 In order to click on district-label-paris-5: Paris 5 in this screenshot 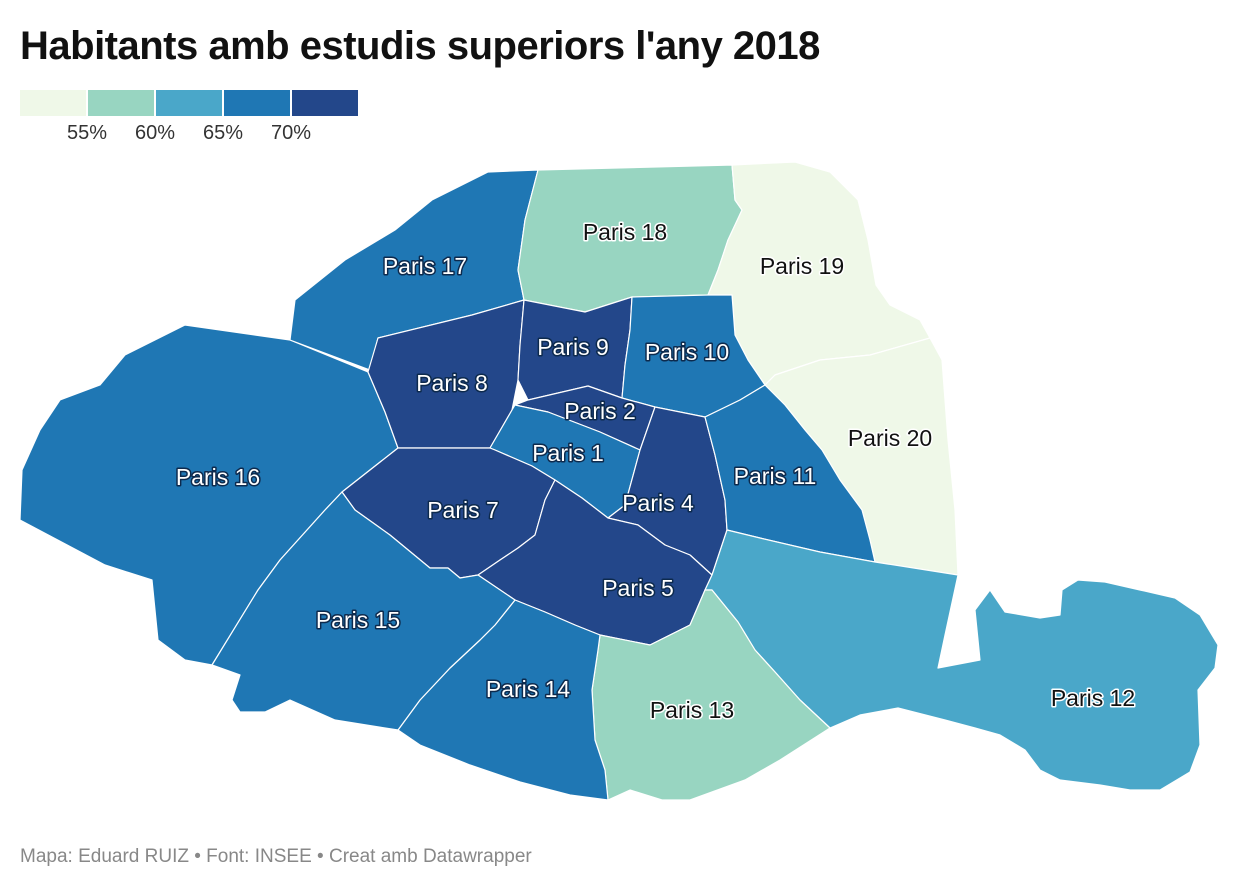, I will do `click(638, 588)`.